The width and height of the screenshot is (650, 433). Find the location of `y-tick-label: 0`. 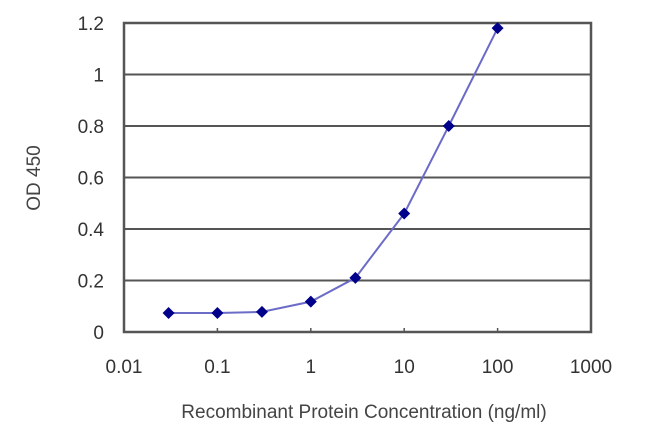

y-tick-label: 0 is located at coordinates (98, 333).